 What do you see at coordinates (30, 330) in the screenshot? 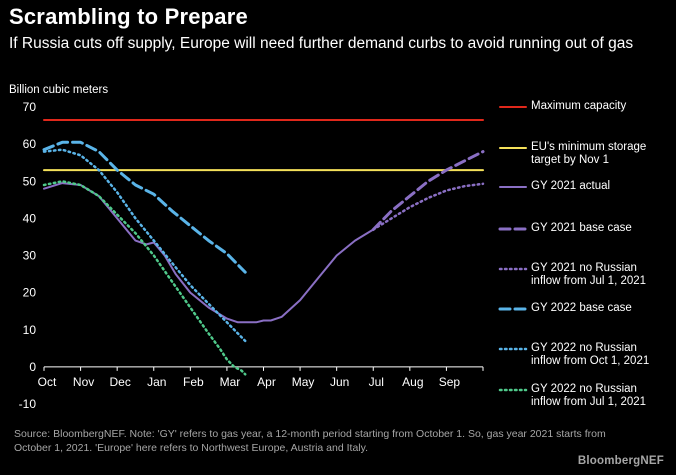
I see `y-tick-label: 10` at bounding box center [30, 330].